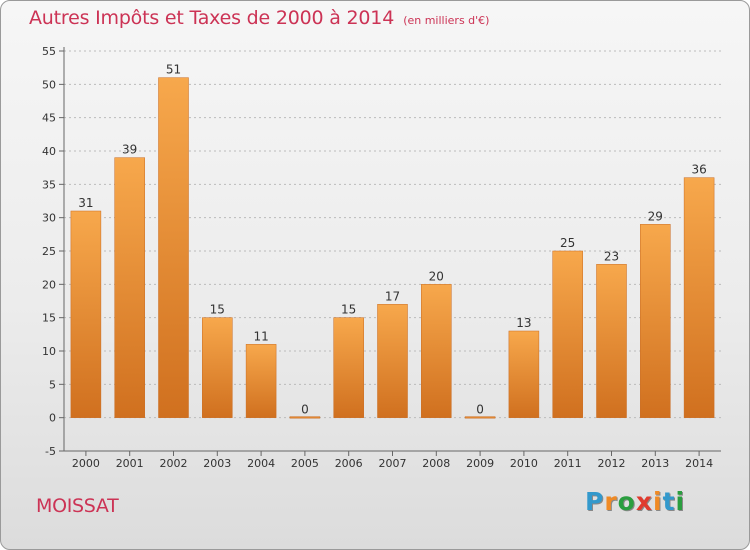  I want to click on x-tick-label: 2014, so click(699, 463).